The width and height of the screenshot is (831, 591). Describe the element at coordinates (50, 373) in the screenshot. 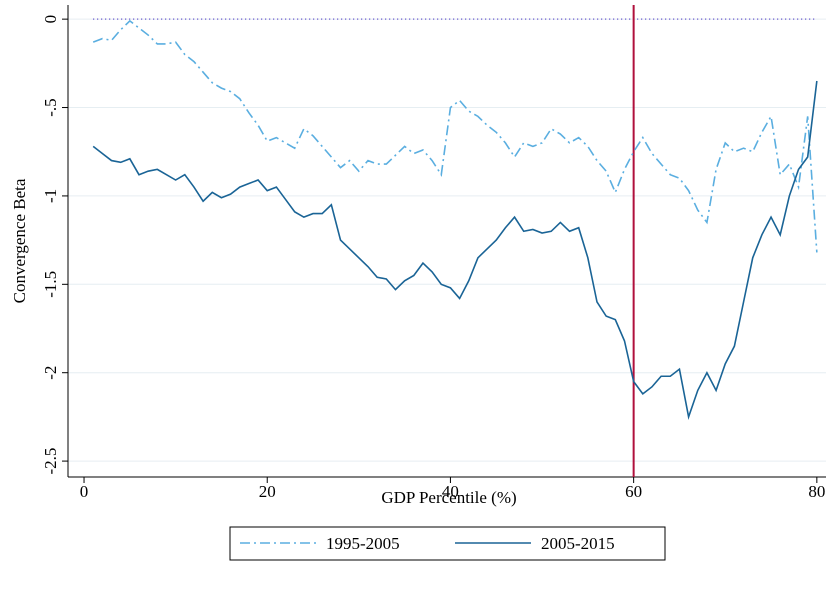

I see `y-tick-label: -2` at that location.